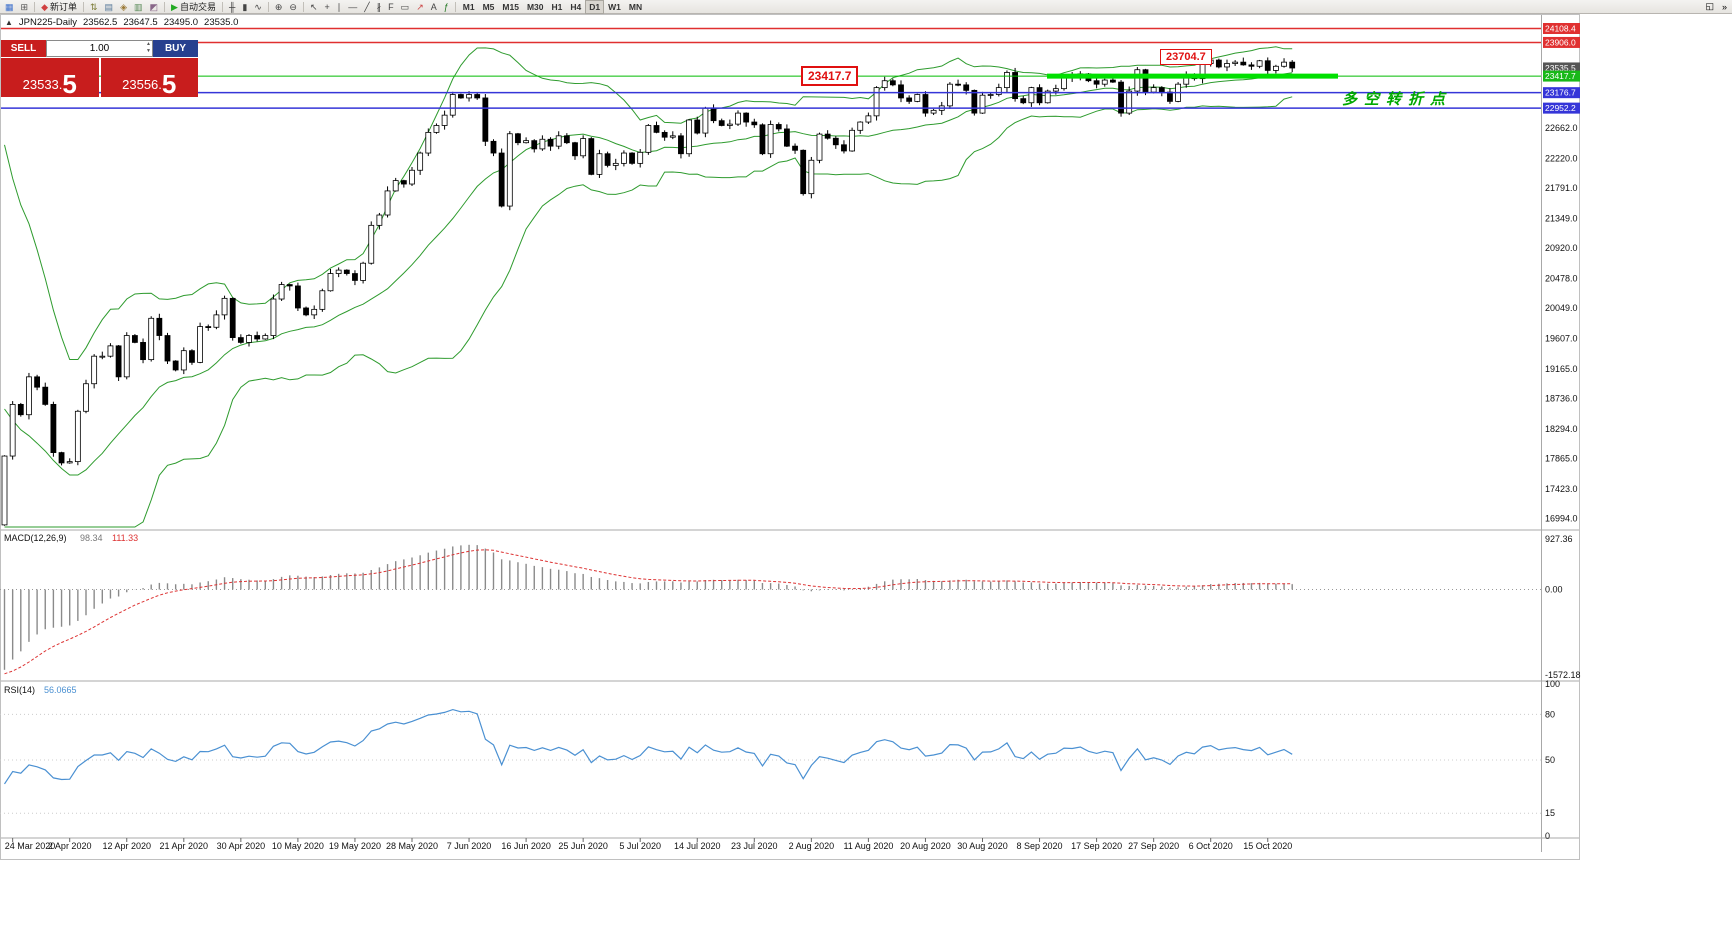  Describe the element at coordinates (169, 83) in the screenshot. I see `buy-price-big-digit: 5` at that location.